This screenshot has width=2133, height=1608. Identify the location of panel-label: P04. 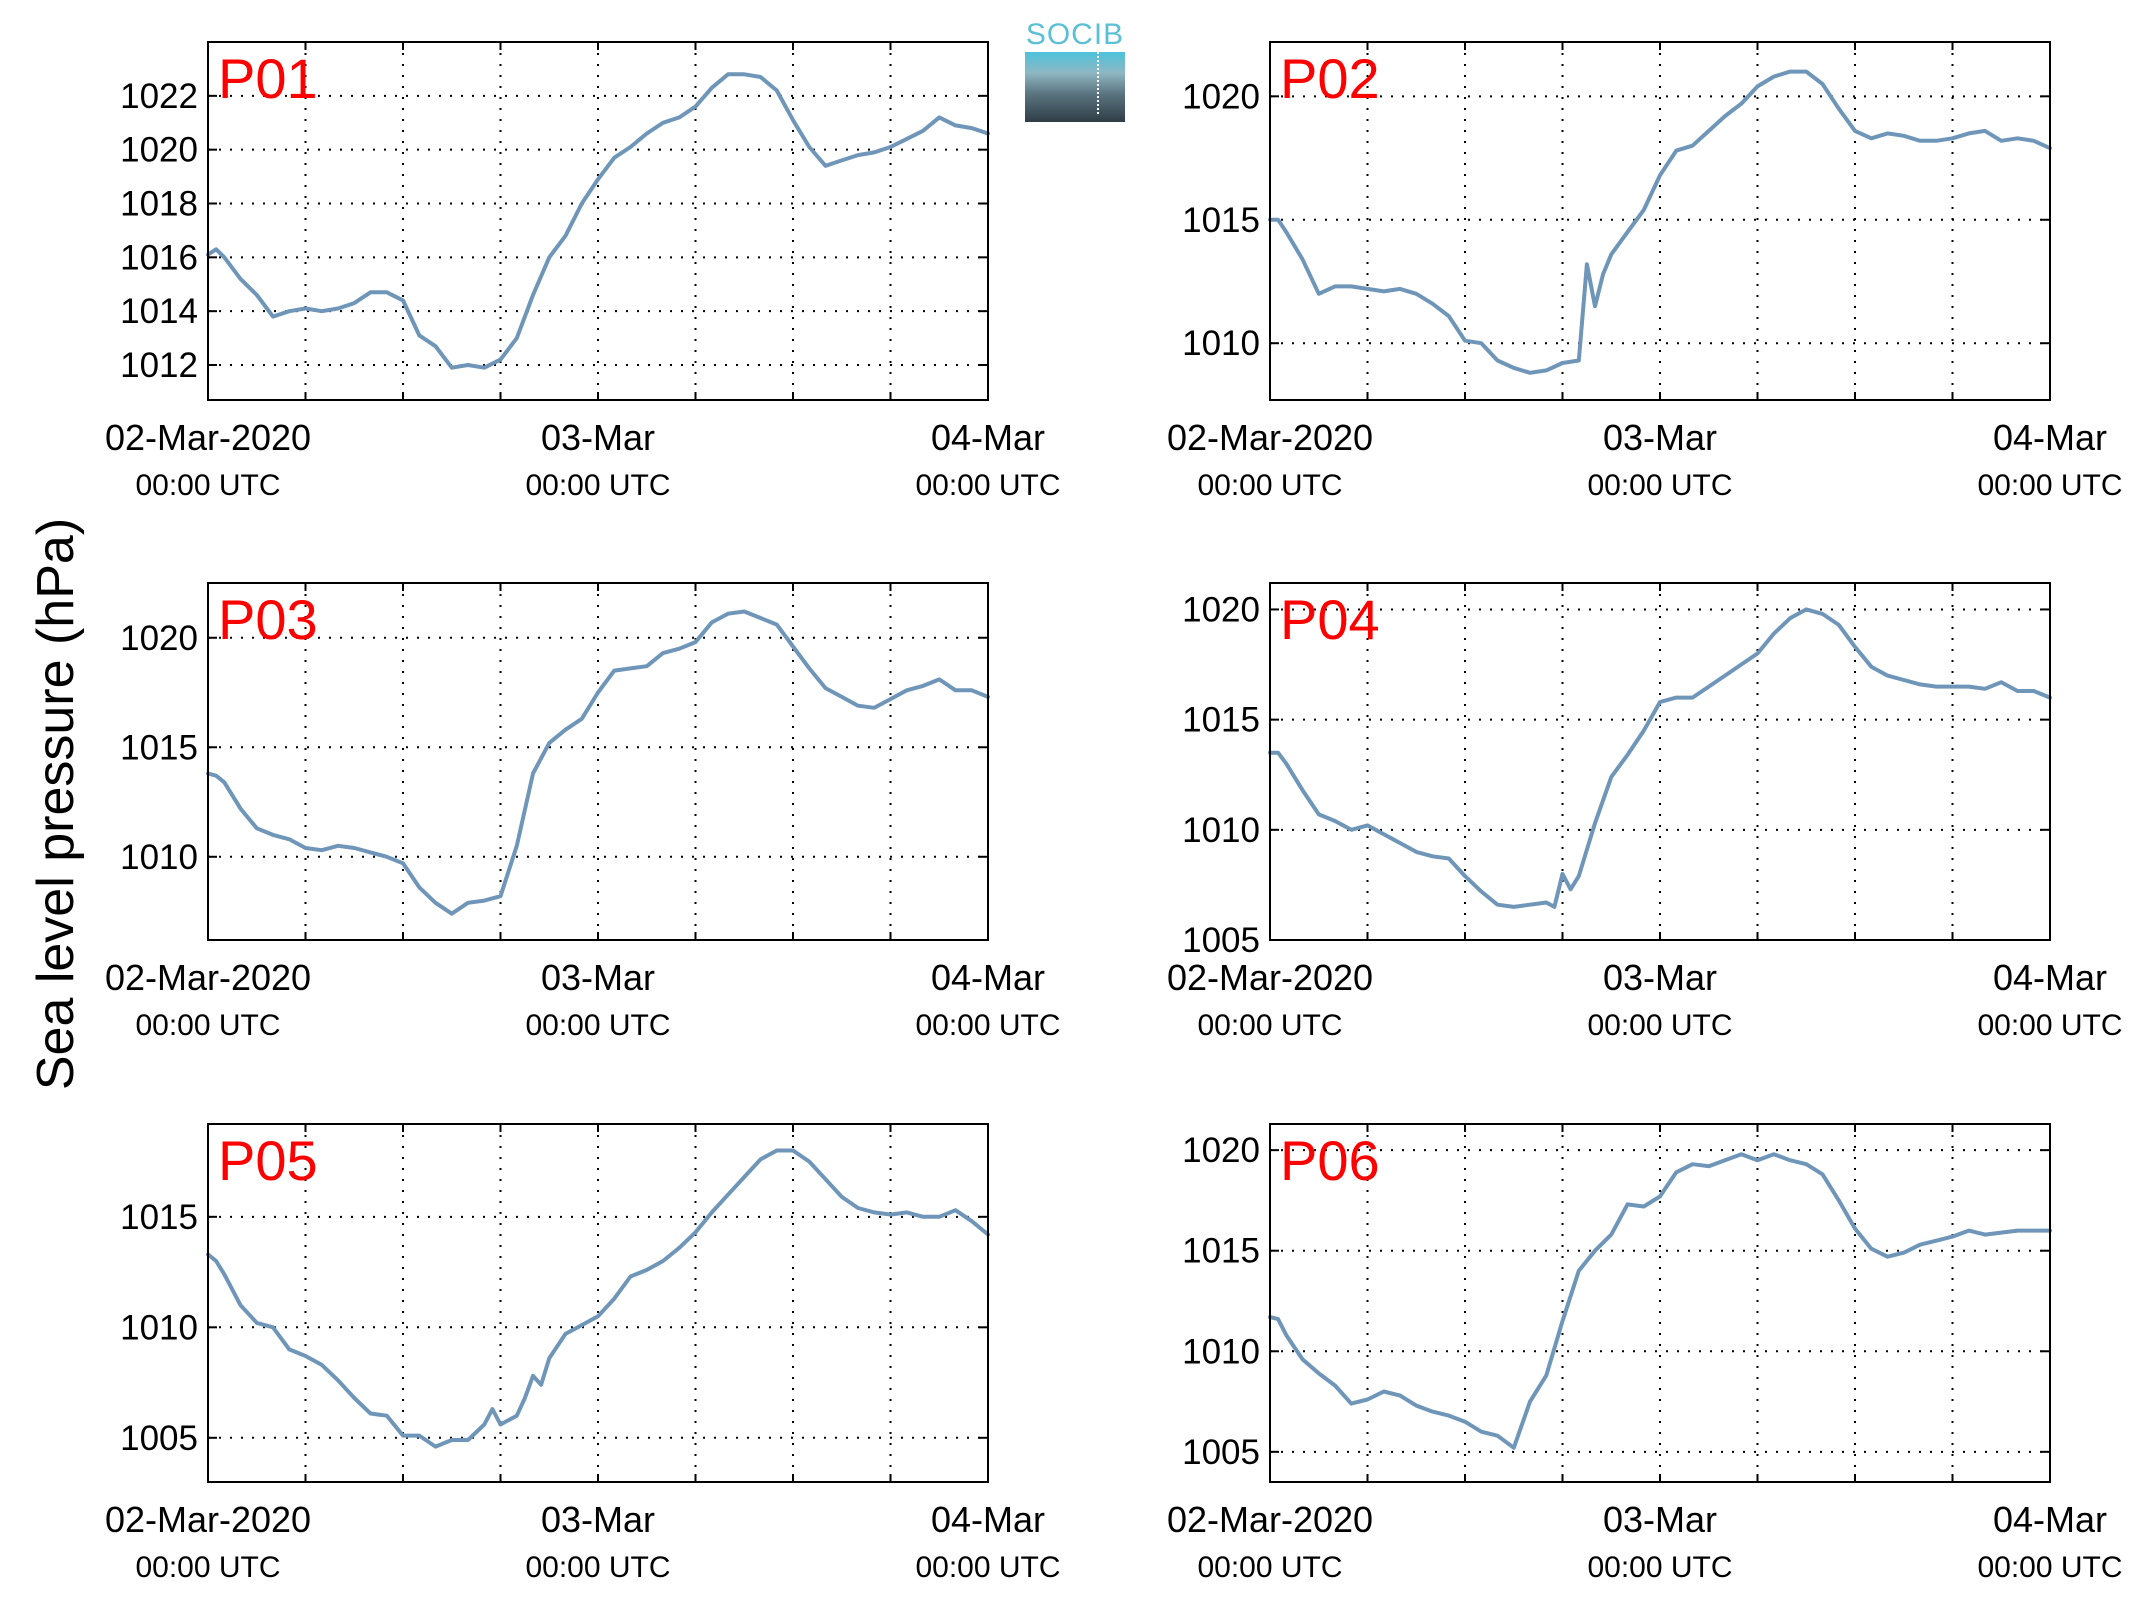
(1330, 619).